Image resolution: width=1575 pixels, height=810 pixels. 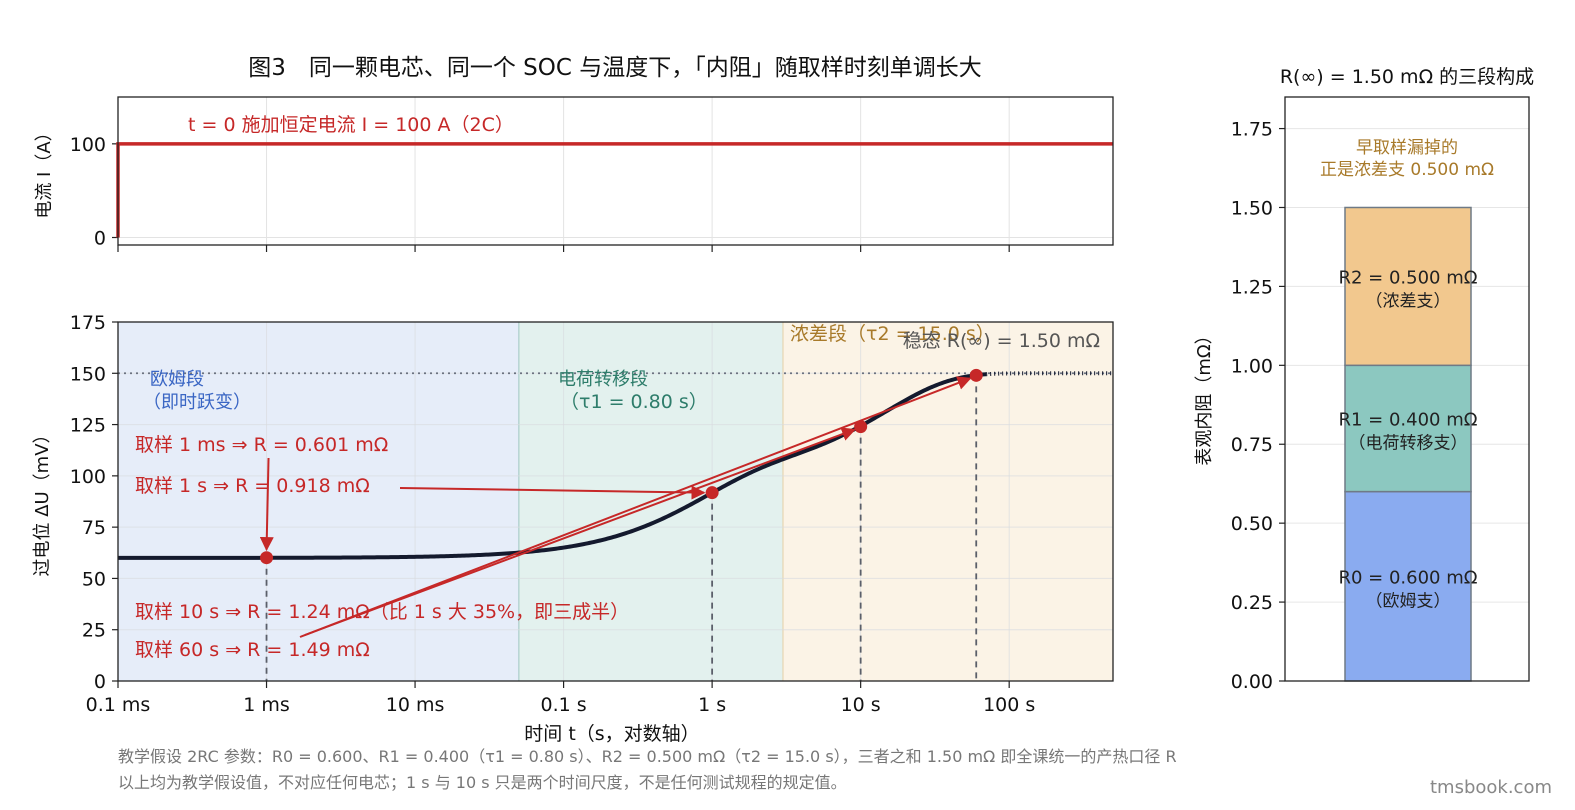 I want to click on voltage-y-ticks: 0 25 50 75 100 125 150 175, so click(x=94, y=502).